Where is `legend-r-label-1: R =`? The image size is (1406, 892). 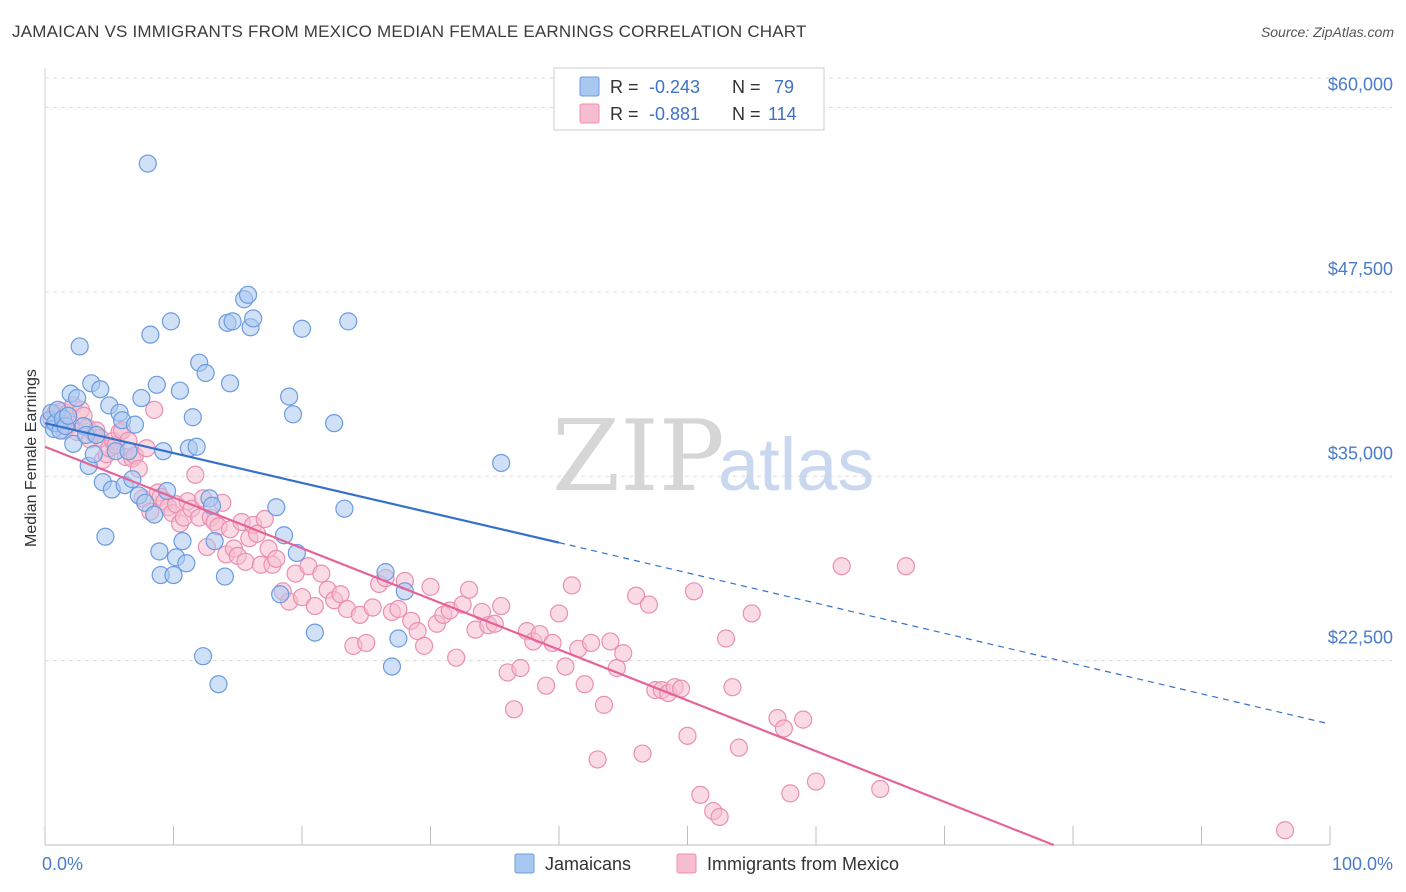
legend-r-label-1: R = is located at coordinates (624, 87).